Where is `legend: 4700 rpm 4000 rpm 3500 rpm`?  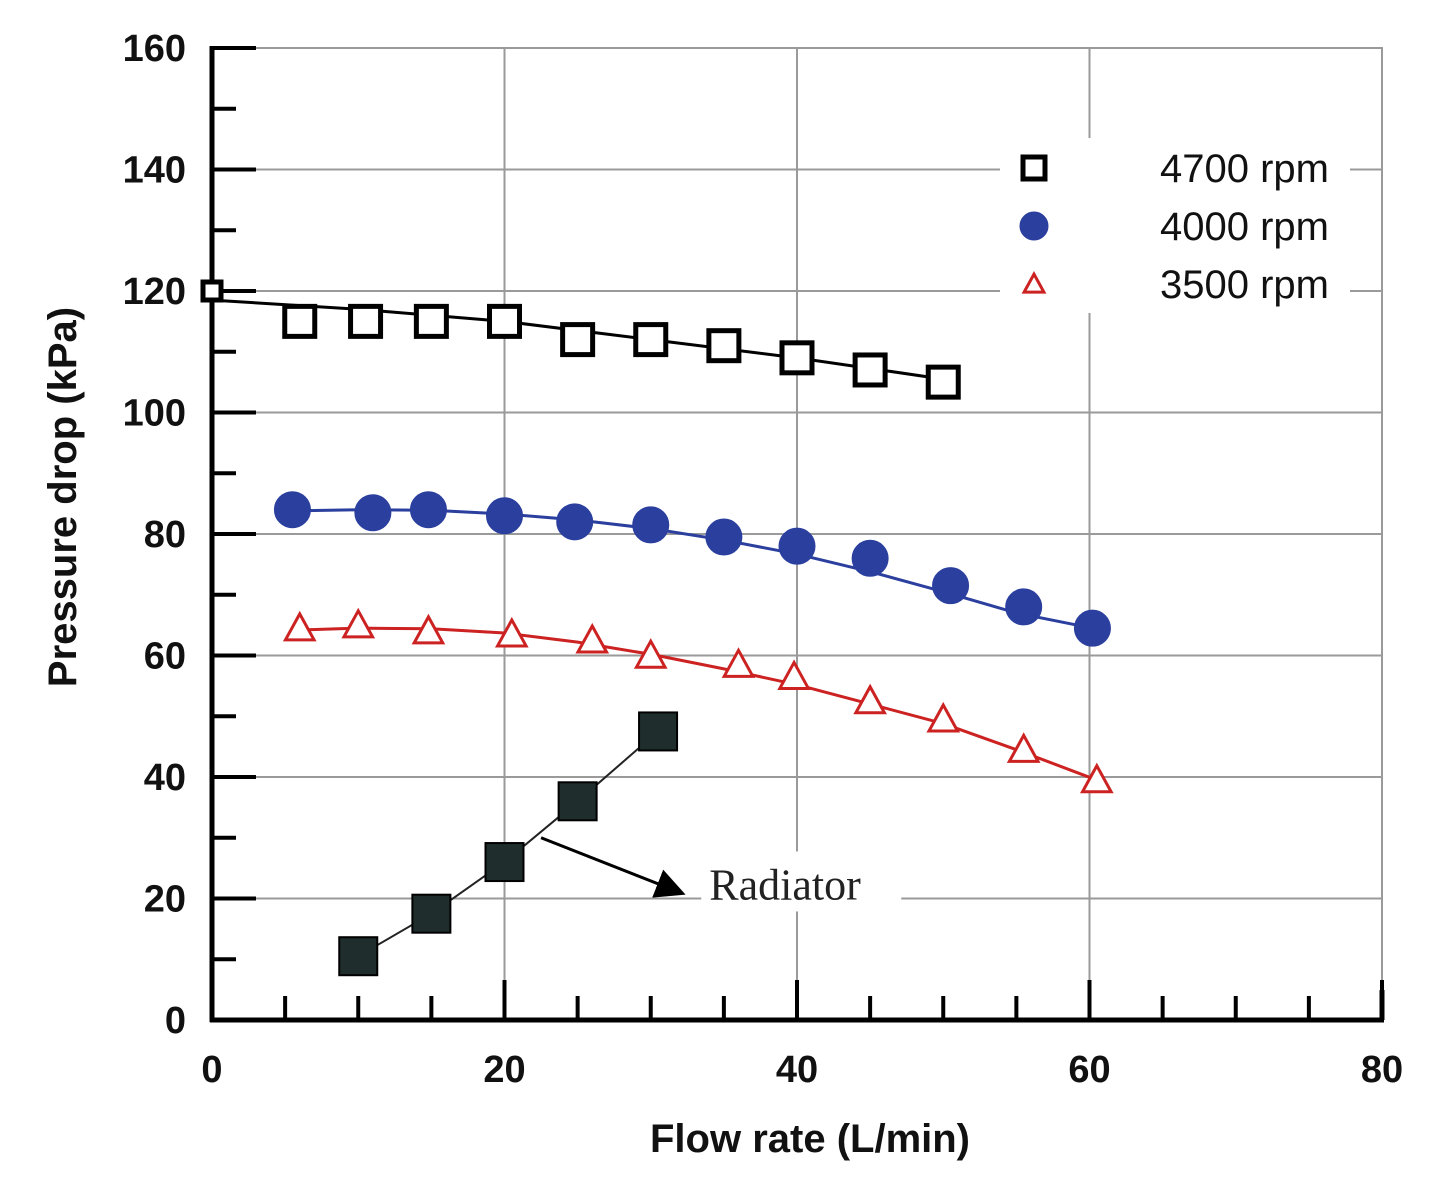 legend: 4700 rpm 4000 rpm 3500 rpm is located at coordinates (1175, 225).